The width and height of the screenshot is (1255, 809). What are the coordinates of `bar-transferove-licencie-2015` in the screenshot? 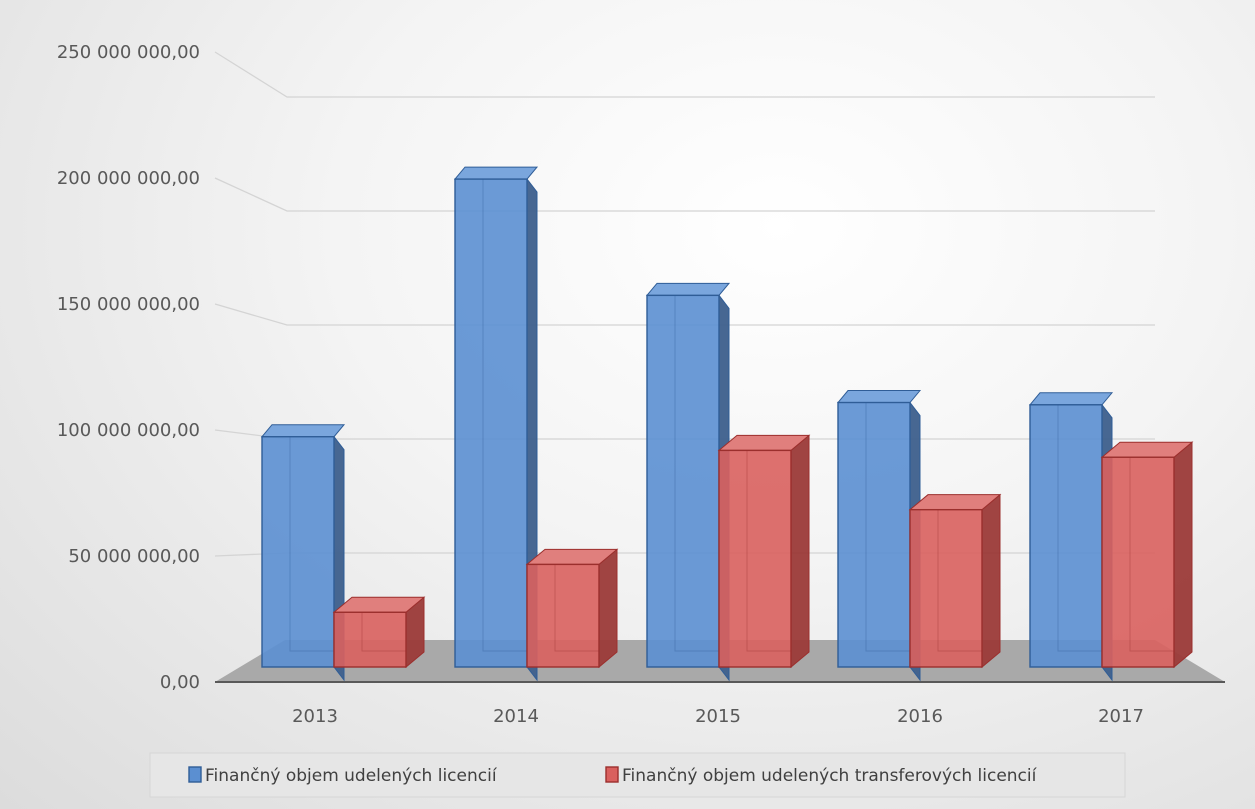 It's located at (764, 551).